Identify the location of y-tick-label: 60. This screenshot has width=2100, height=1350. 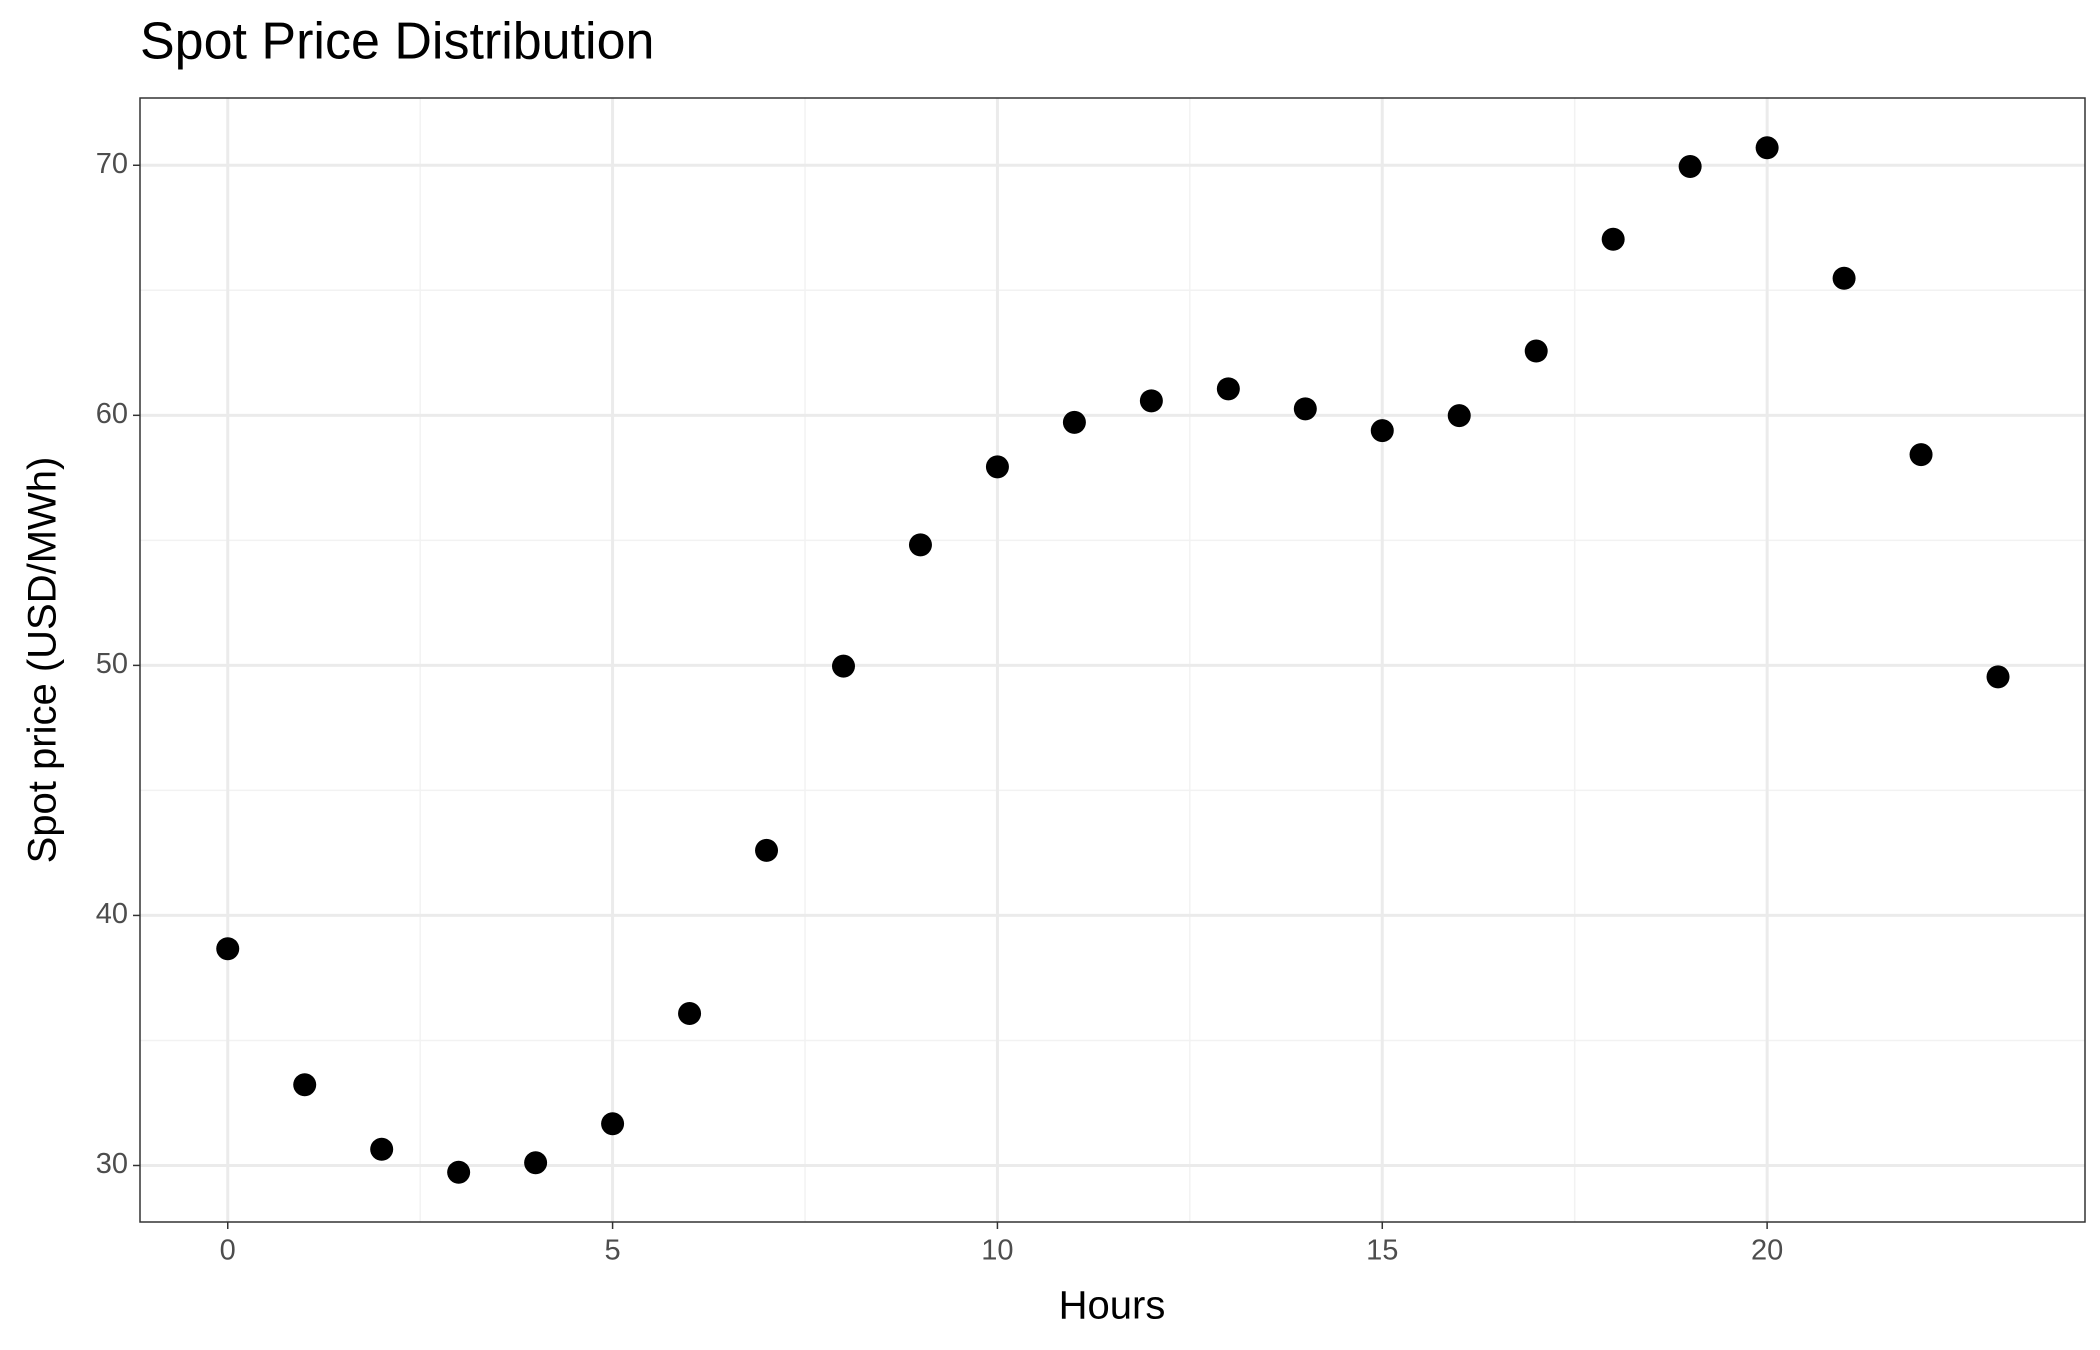
(112, 414).